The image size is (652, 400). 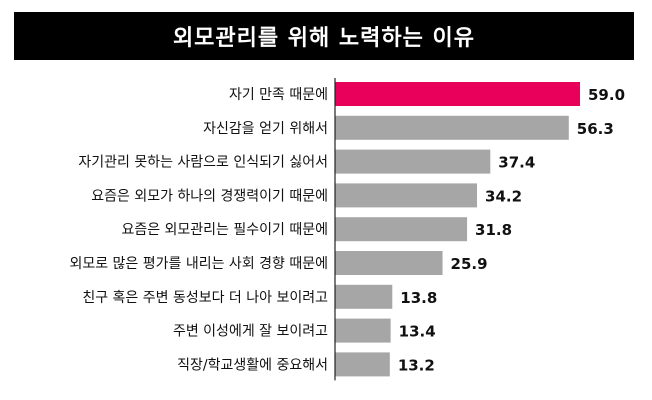 I want to click on value-label: 34.2, so click(x=503, y=196).